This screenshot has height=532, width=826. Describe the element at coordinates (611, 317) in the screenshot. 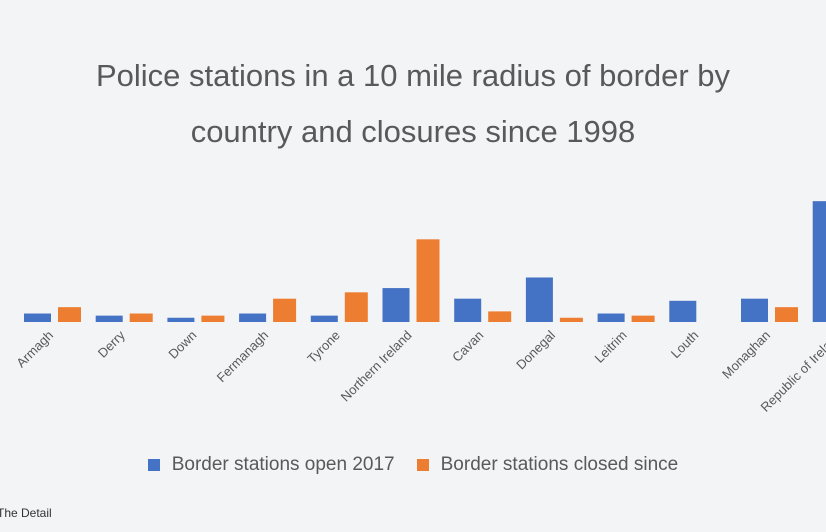

I see `bar-open-leitrim` at that location.